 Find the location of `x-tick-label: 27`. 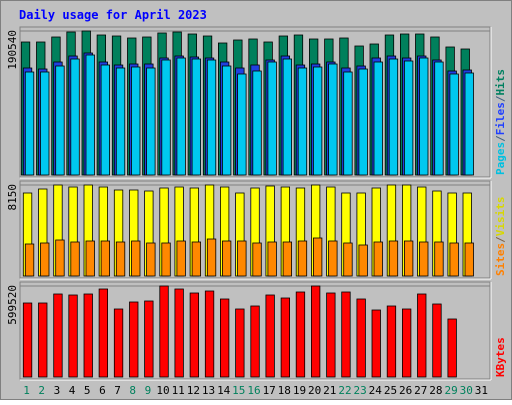

x-tick-label: 27 is located at coordinates (420, 390).